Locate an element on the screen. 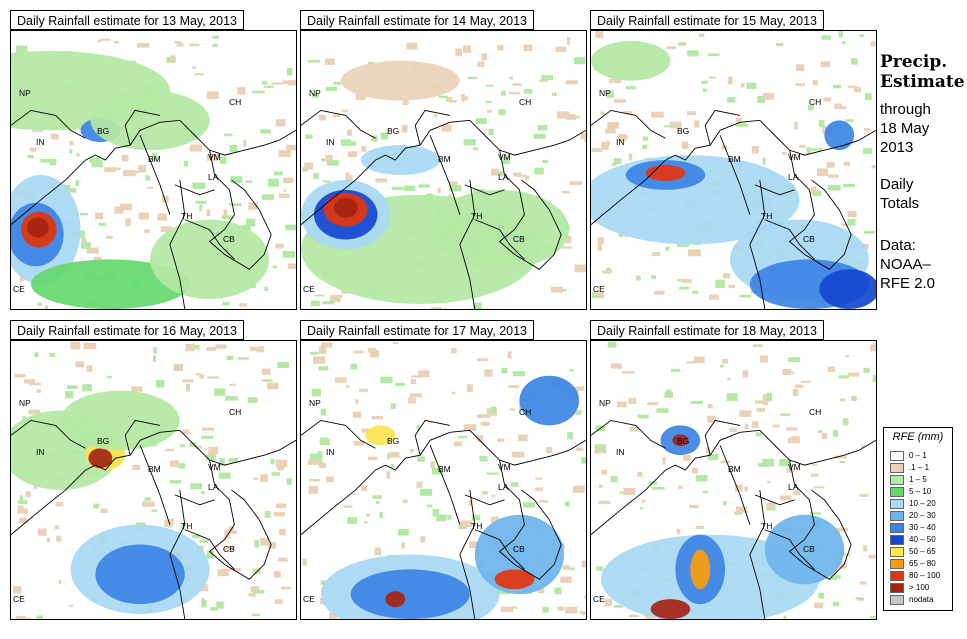 The width and height of the screenshot is (967, 639). country-label-in: IN is located at coordinates (330, 142).